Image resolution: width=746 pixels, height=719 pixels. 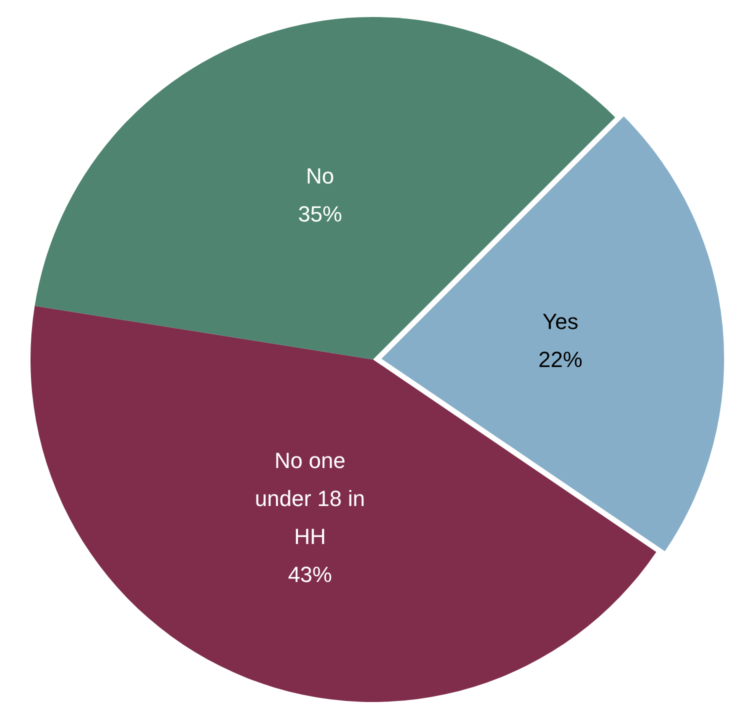 What do you see at coordinates (310, 574) in the screenshot?
I see `data-label: 43%` at bounding box center [310, 574].